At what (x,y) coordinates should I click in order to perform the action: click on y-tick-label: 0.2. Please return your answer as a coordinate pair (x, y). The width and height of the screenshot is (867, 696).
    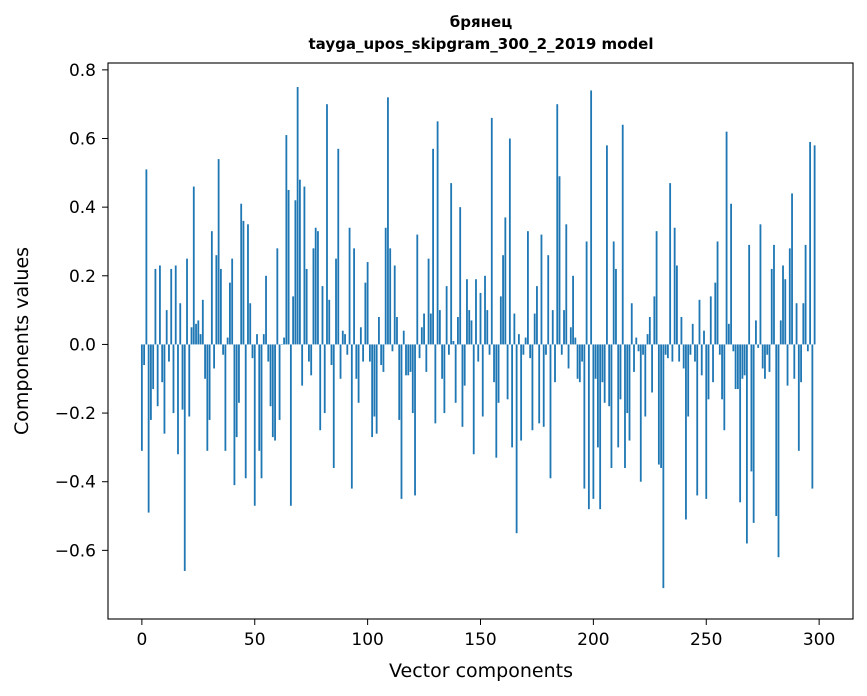
    Looking at the image, I should click on (82, 277).